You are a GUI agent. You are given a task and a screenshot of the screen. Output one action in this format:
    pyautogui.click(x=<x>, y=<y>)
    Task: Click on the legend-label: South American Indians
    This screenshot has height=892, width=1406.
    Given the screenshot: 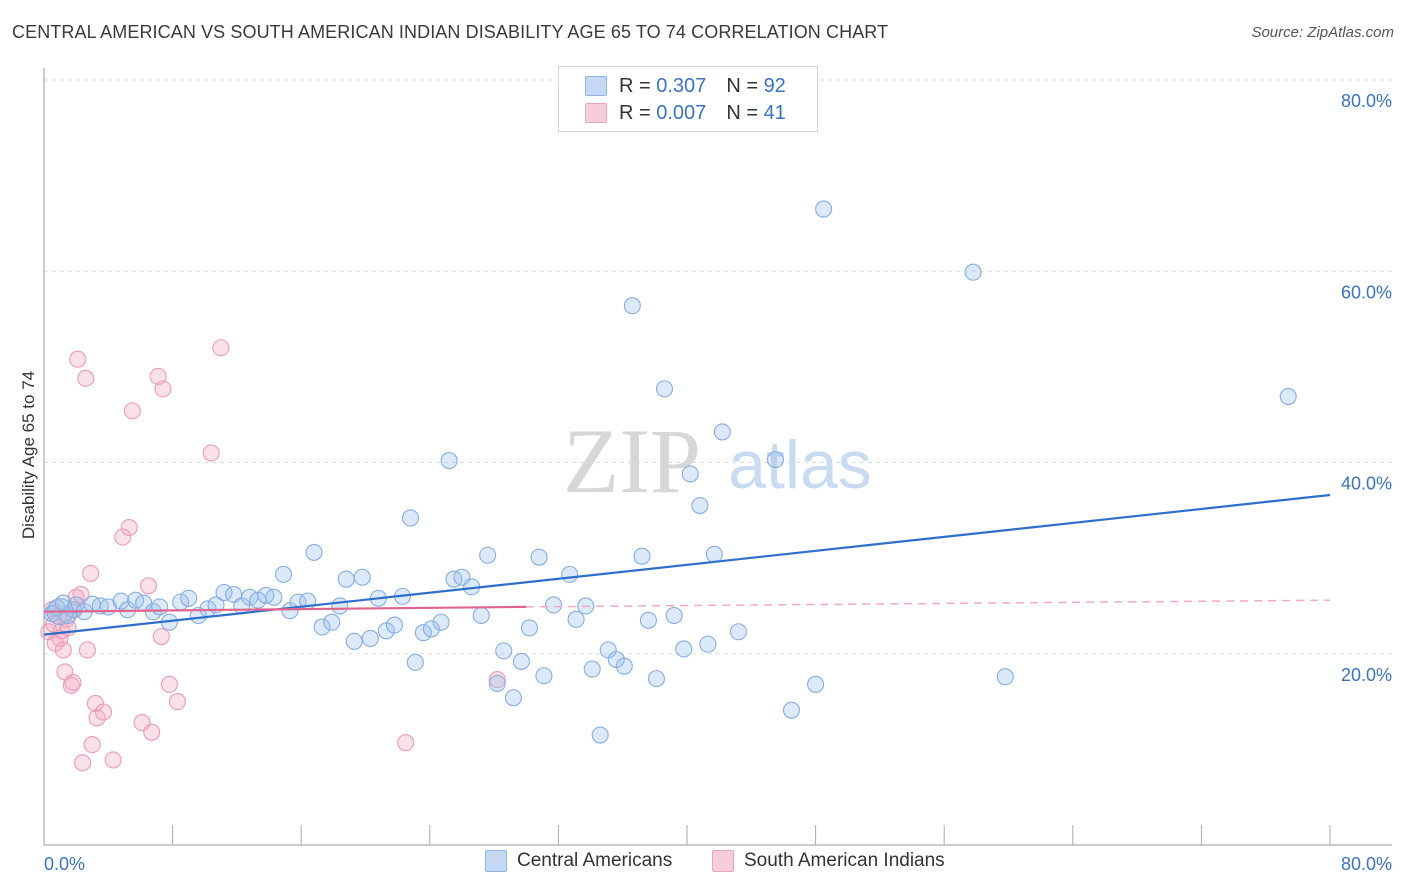 What is the action you would take?
    pyautogui.click(x=844, y=860)
    